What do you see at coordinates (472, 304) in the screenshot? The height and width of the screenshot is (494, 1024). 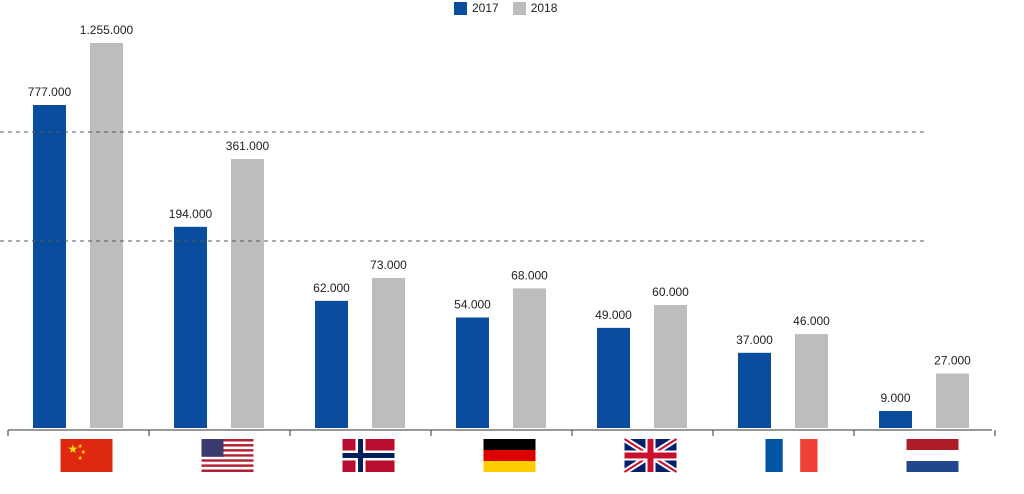 I see `bar-value-label: 54.000` at bounding box center [472, 304].